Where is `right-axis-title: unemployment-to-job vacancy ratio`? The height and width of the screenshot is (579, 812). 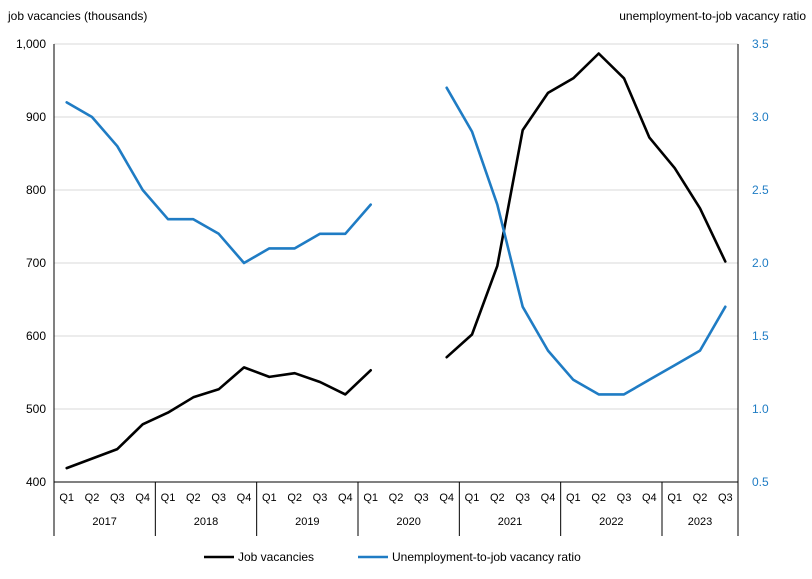
right-axis-title: unemployment-to-job vacancy ratio is located at coordinates (712, 16).